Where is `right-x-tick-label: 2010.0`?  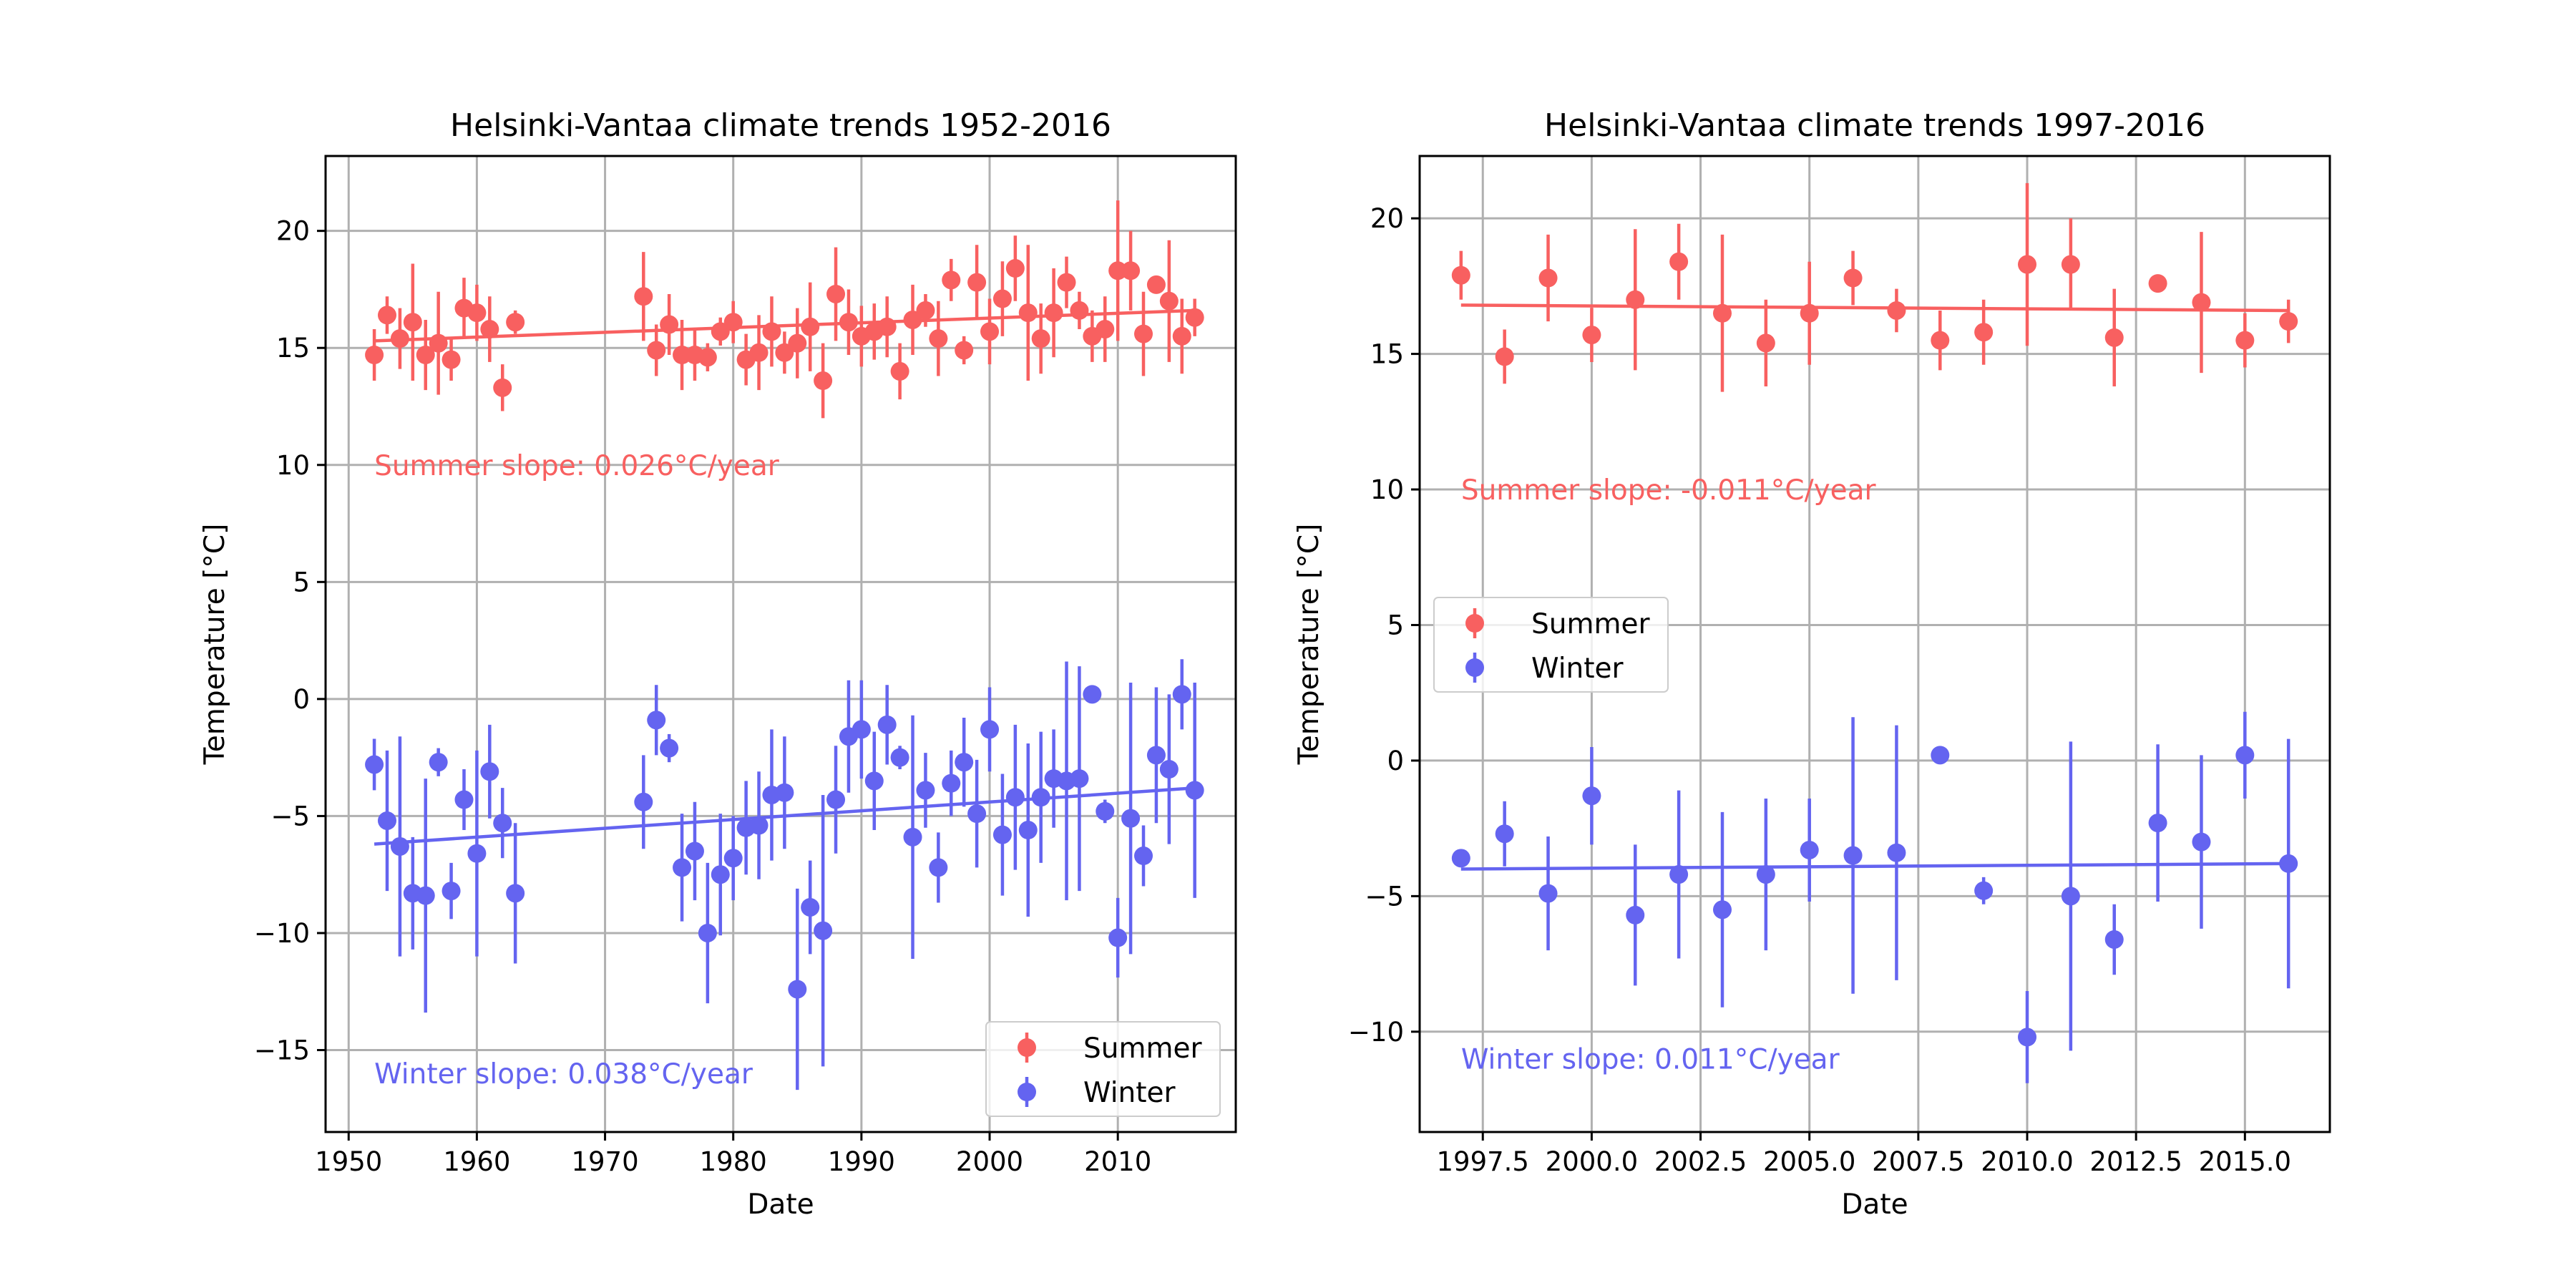 right-x-tick-label: 2010.0 is located at coordinates (2027, 1161).